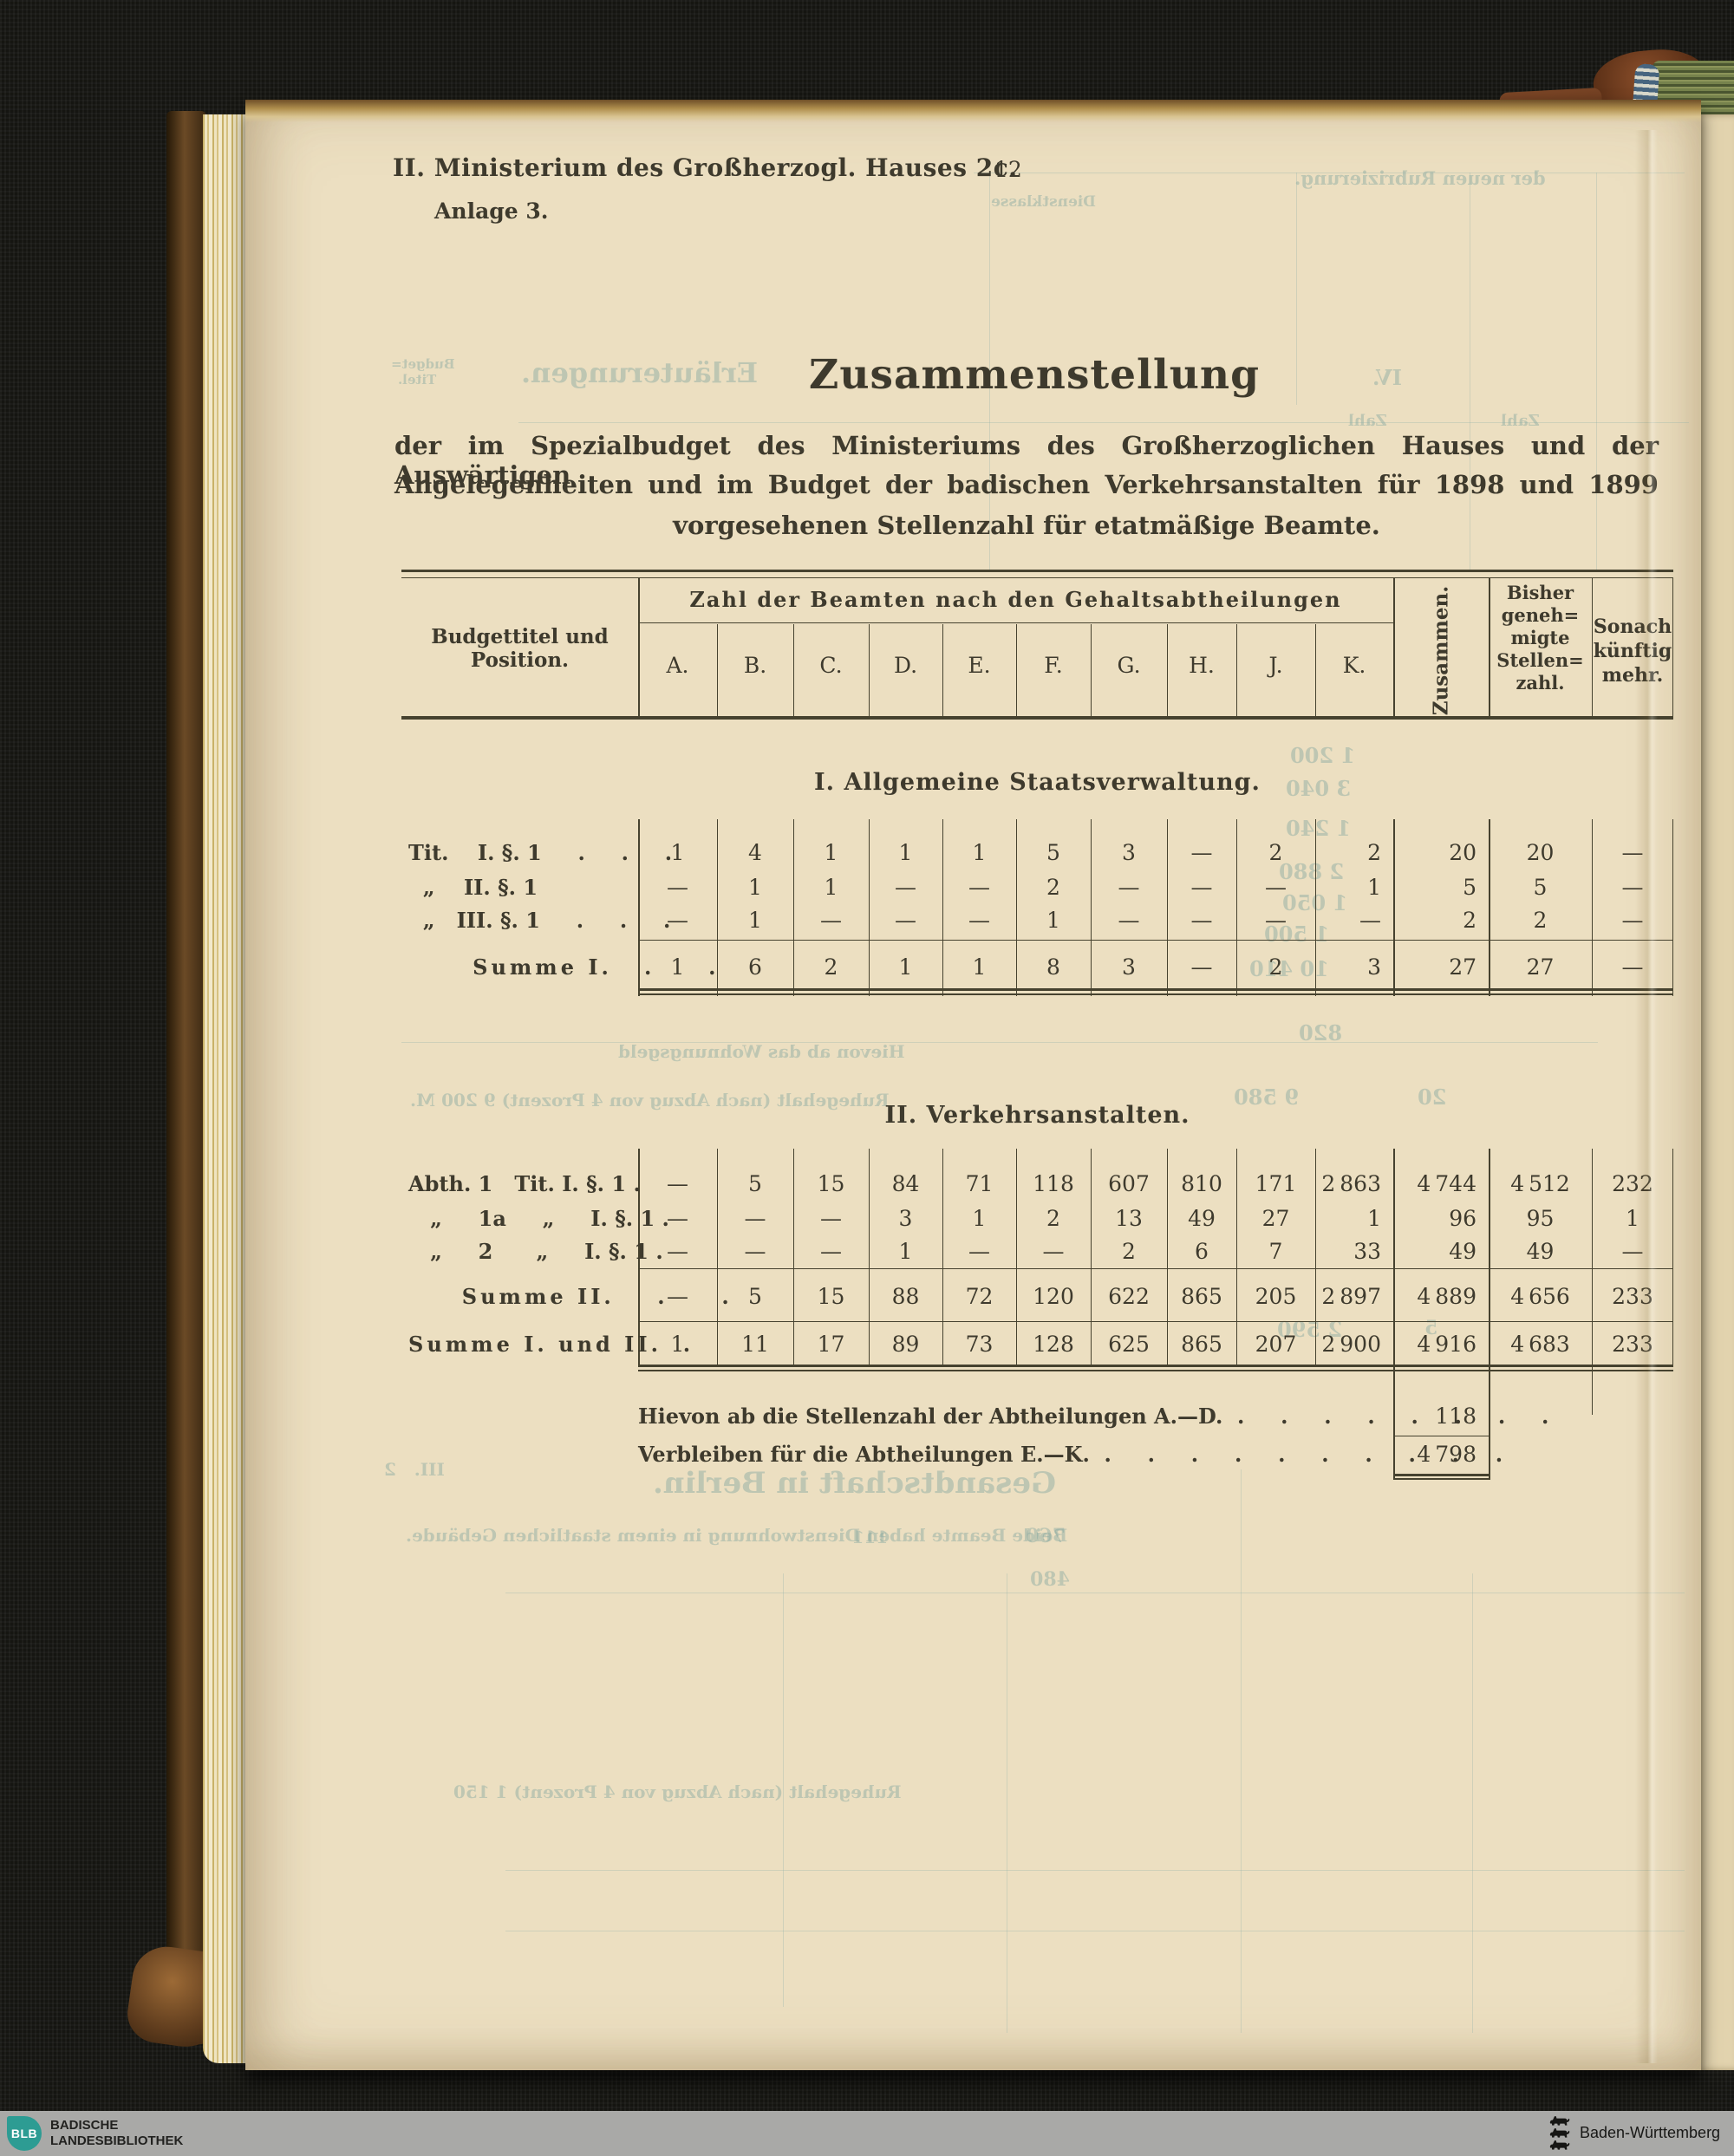 This screenshot has height=2156, width=1734. I want to click on table-cell: 205, so click(1276, 1297).